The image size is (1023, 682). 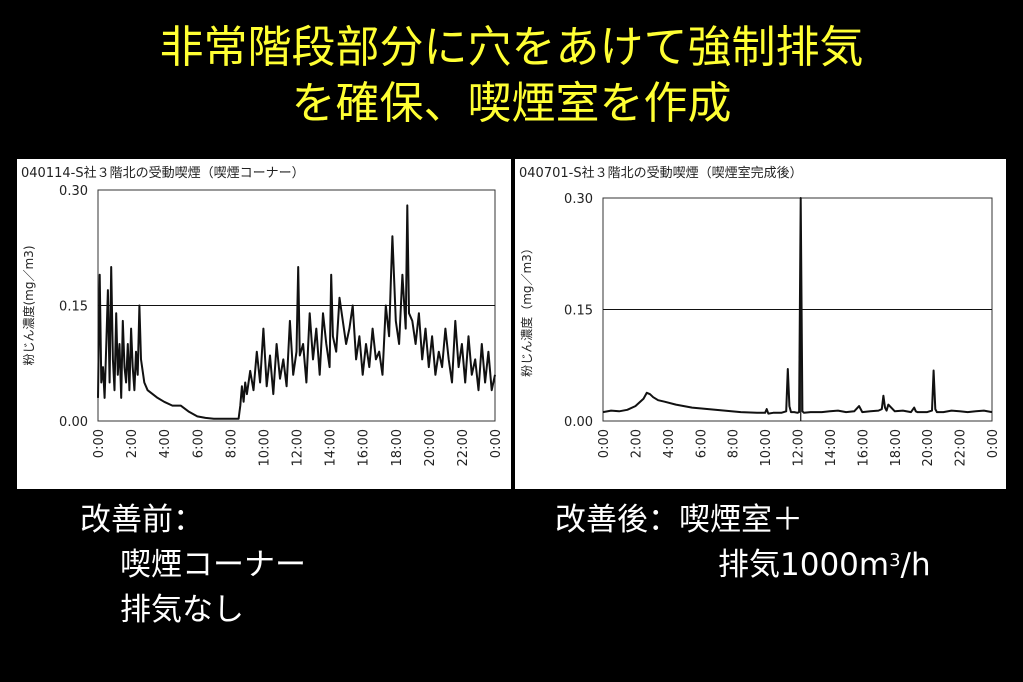 What do you see at coordinates (142, 520) in the screenshot?
I see `caption-before-line-1: 改善前：` at bounding box center [142, 520].